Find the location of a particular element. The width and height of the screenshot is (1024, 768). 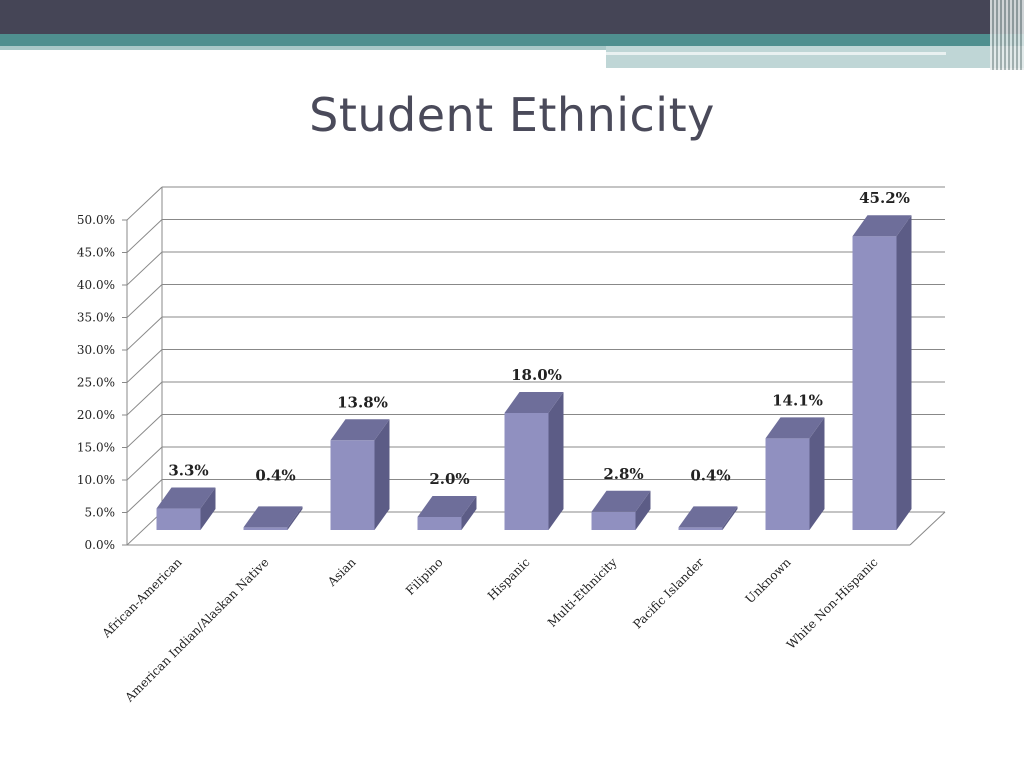

x-tick-label: Pacific Islander is located at coordinates (668, 593).